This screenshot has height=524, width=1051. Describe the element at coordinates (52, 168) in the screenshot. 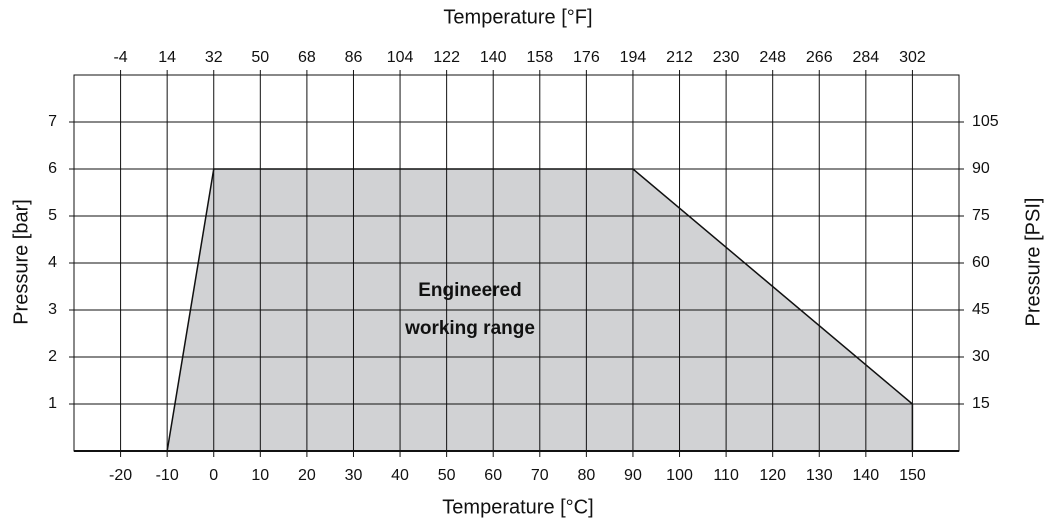

I see `y-tick-label: 6` at that location.